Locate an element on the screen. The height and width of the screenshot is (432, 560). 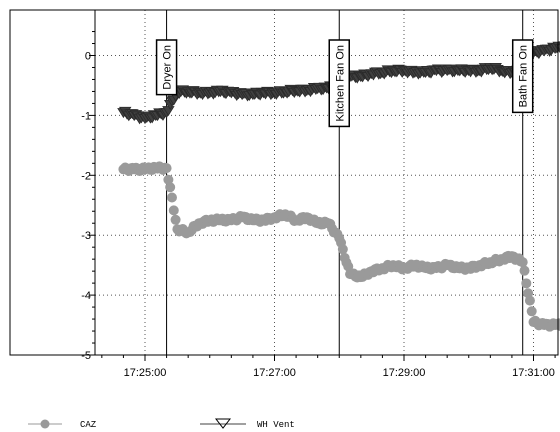
event-label: Bath Fan On is located at coordinates (522, 76).